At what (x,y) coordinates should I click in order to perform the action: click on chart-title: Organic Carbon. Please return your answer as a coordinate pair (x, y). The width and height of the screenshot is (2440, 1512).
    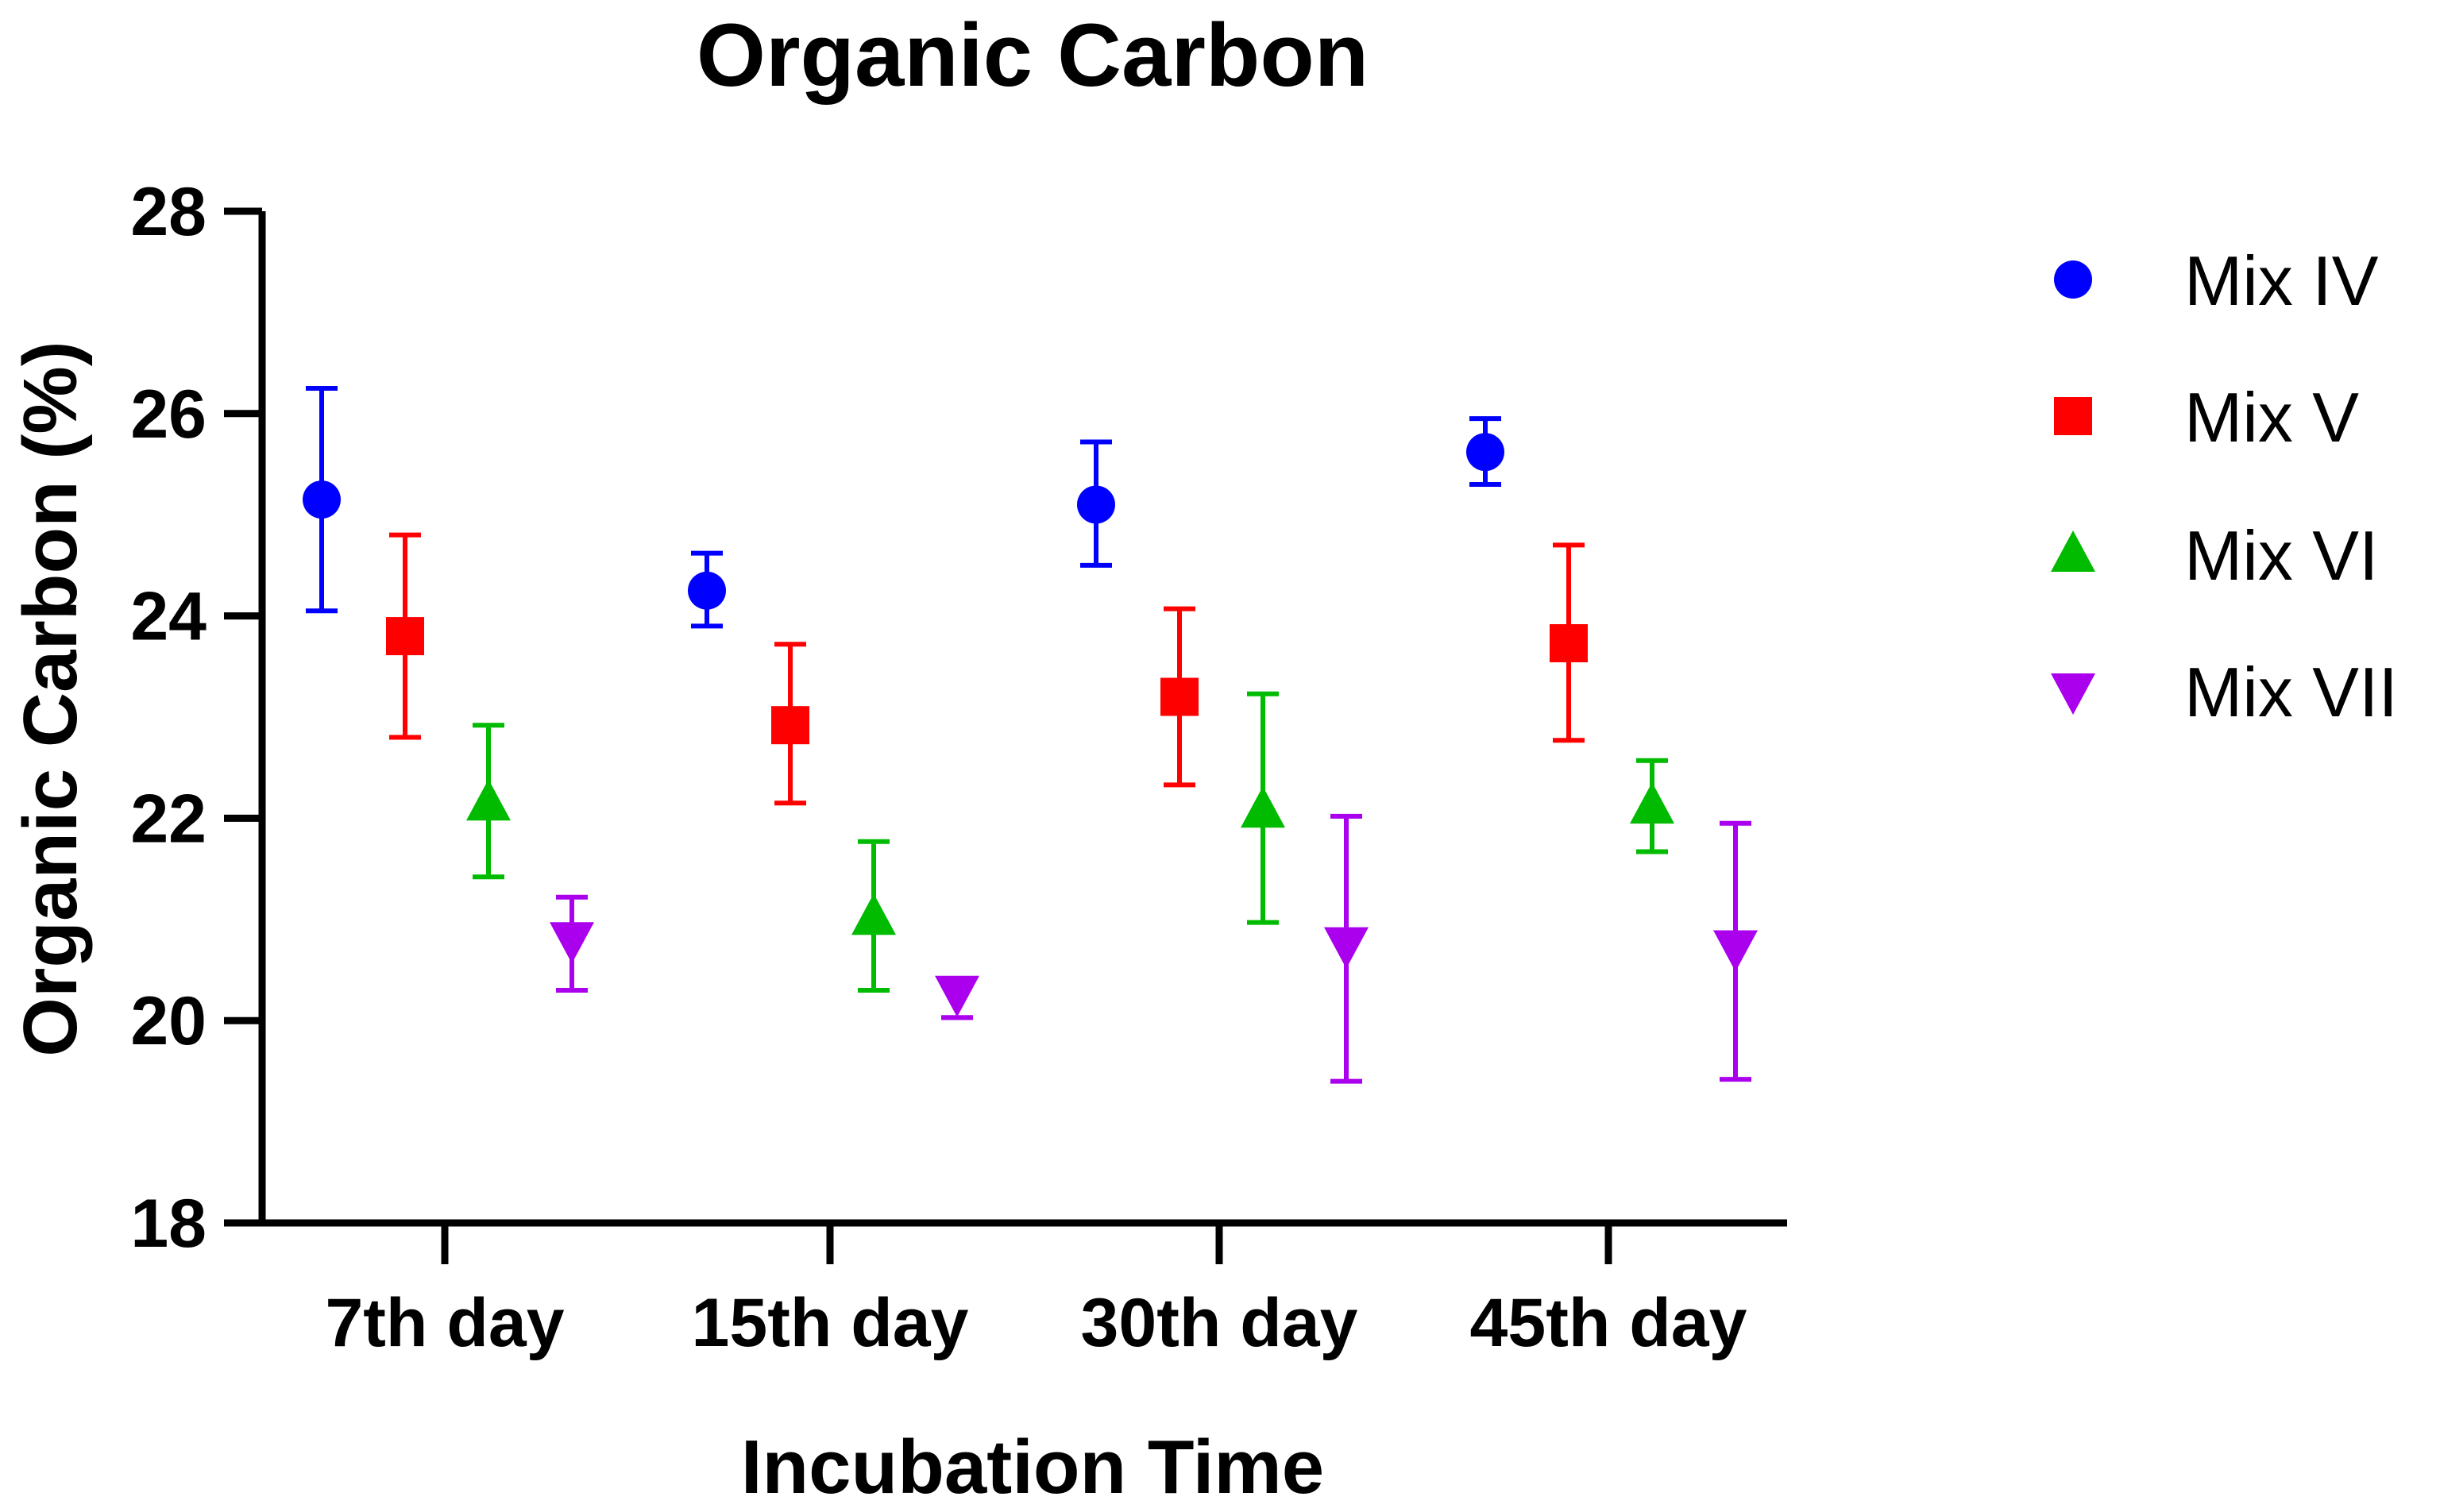
    Looking at the image, I should click on (1033, 55).